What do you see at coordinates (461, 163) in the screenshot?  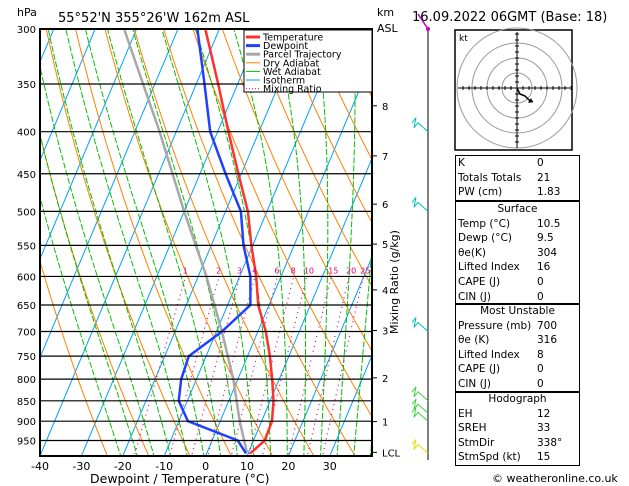 I see `index-label: K` at bounding box center [461, 163].